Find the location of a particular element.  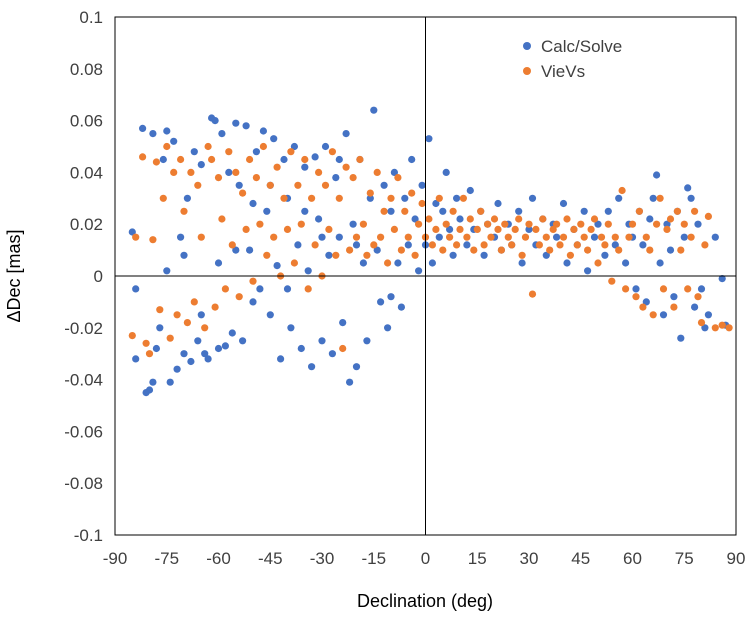

x-axis-title: Declination (deg) is located at coordinates (425, 601).